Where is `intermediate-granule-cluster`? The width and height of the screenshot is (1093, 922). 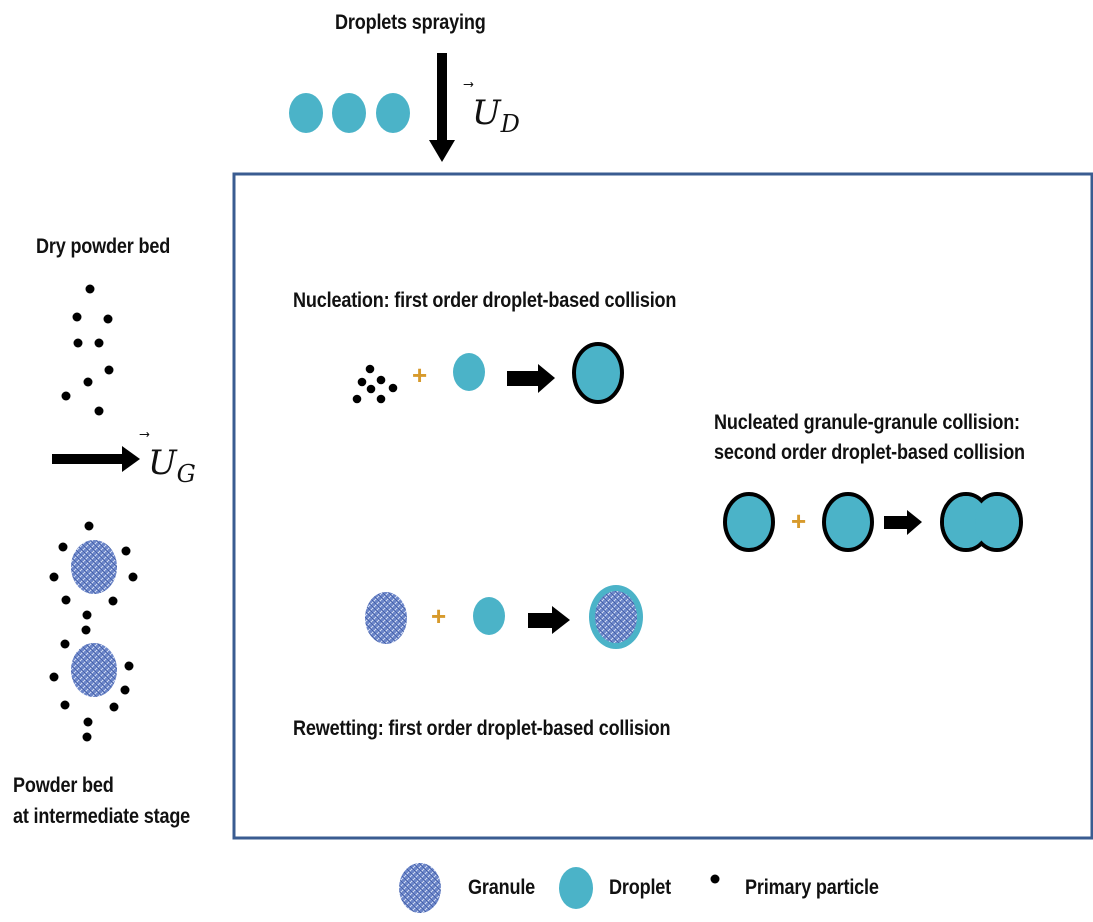 intermediate-granule-cluster is located at coordinates (93, 631).